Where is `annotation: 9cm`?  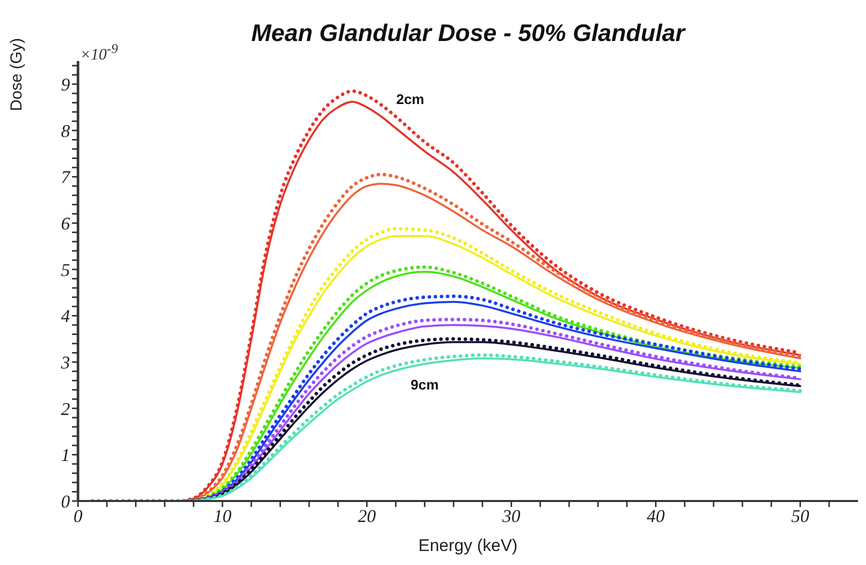
annotation: 9cm is located at coordinates (424, 384).